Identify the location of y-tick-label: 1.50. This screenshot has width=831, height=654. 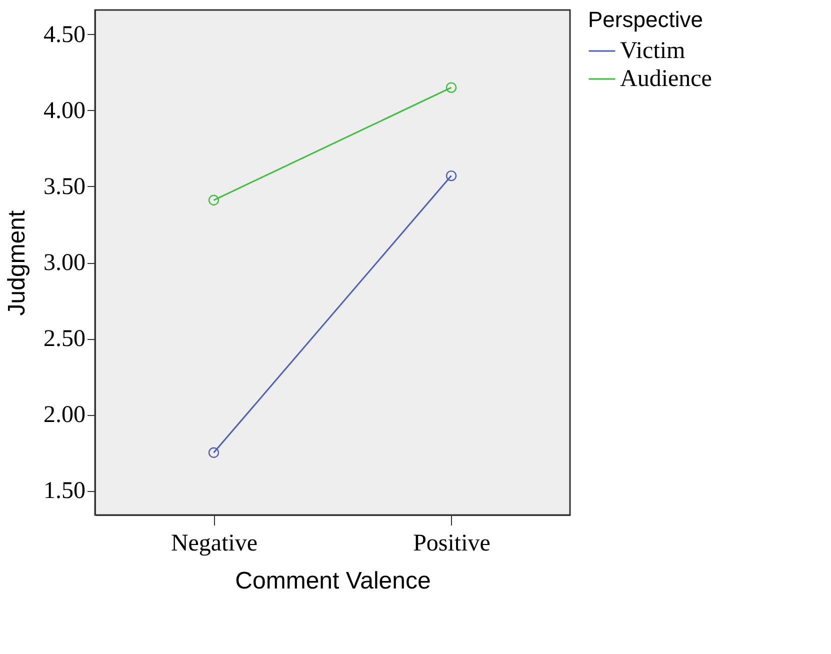
(65, 491).